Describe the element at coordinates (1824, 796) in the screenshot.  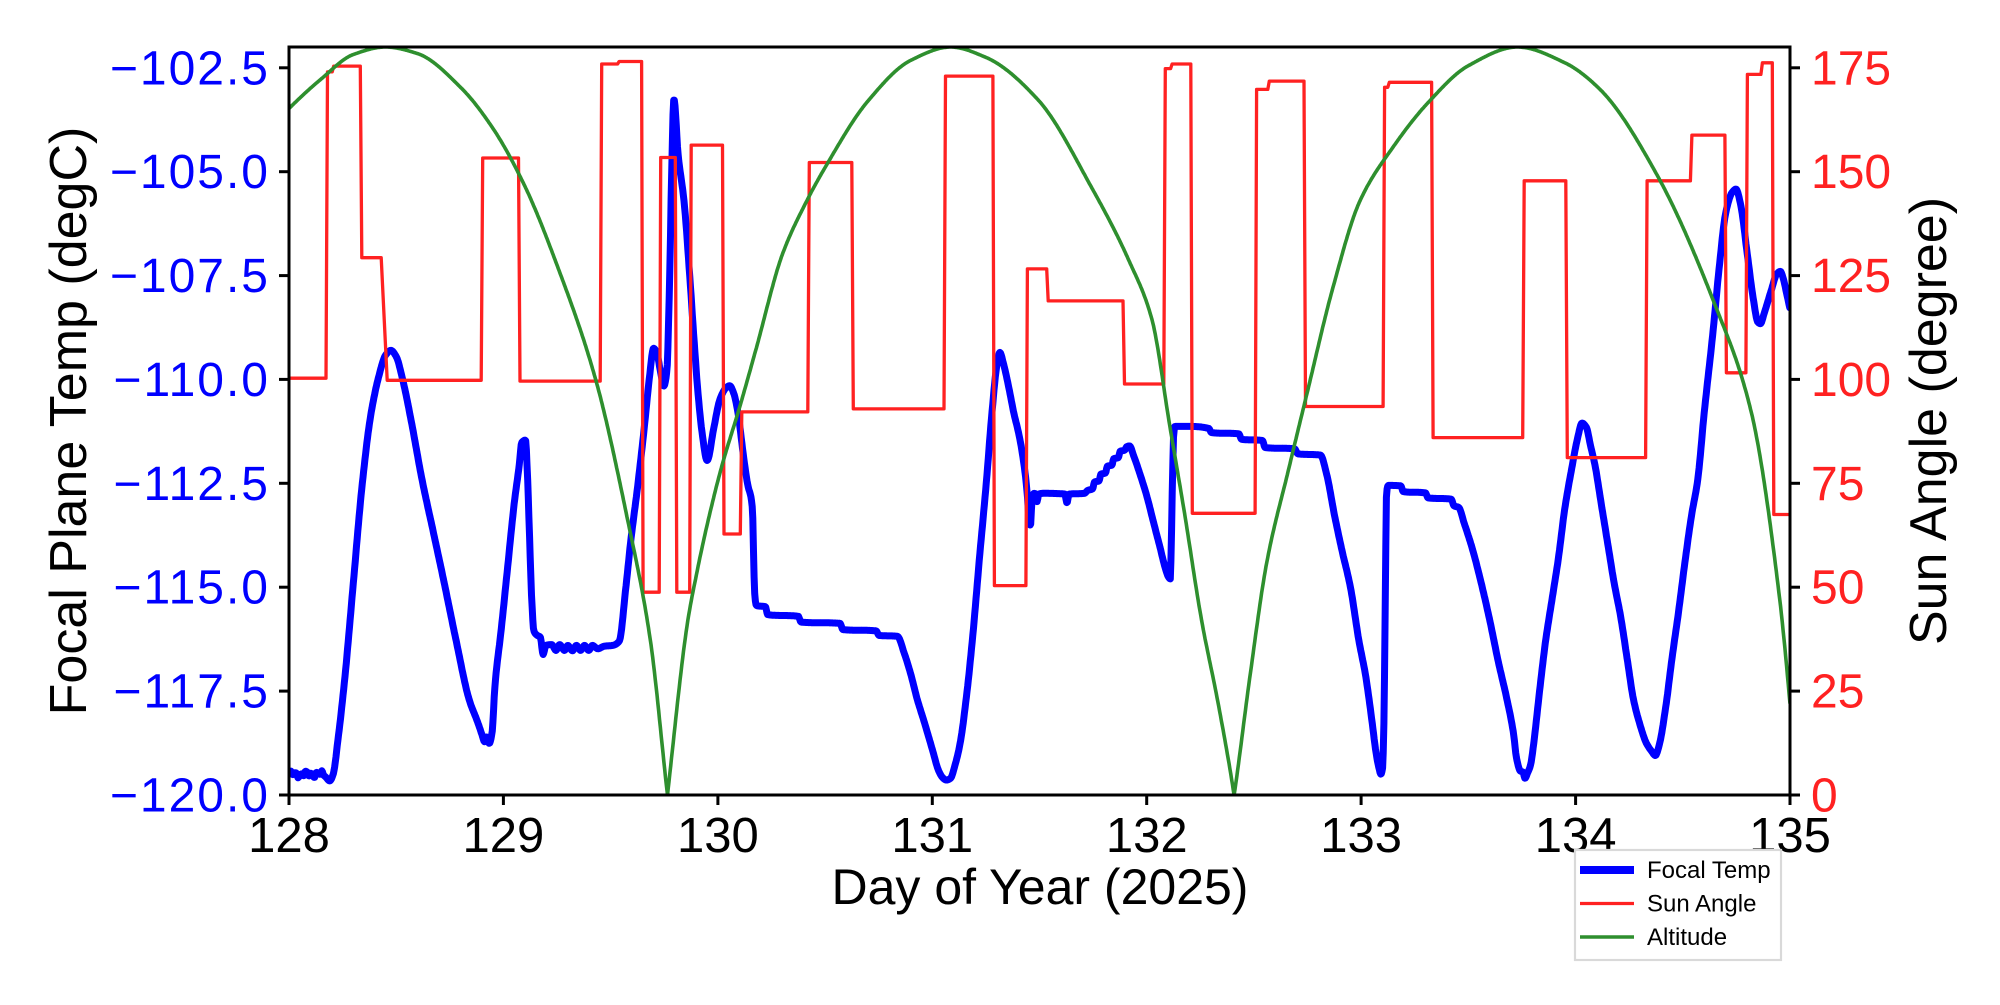
I see `svg-text: 0` at that location.